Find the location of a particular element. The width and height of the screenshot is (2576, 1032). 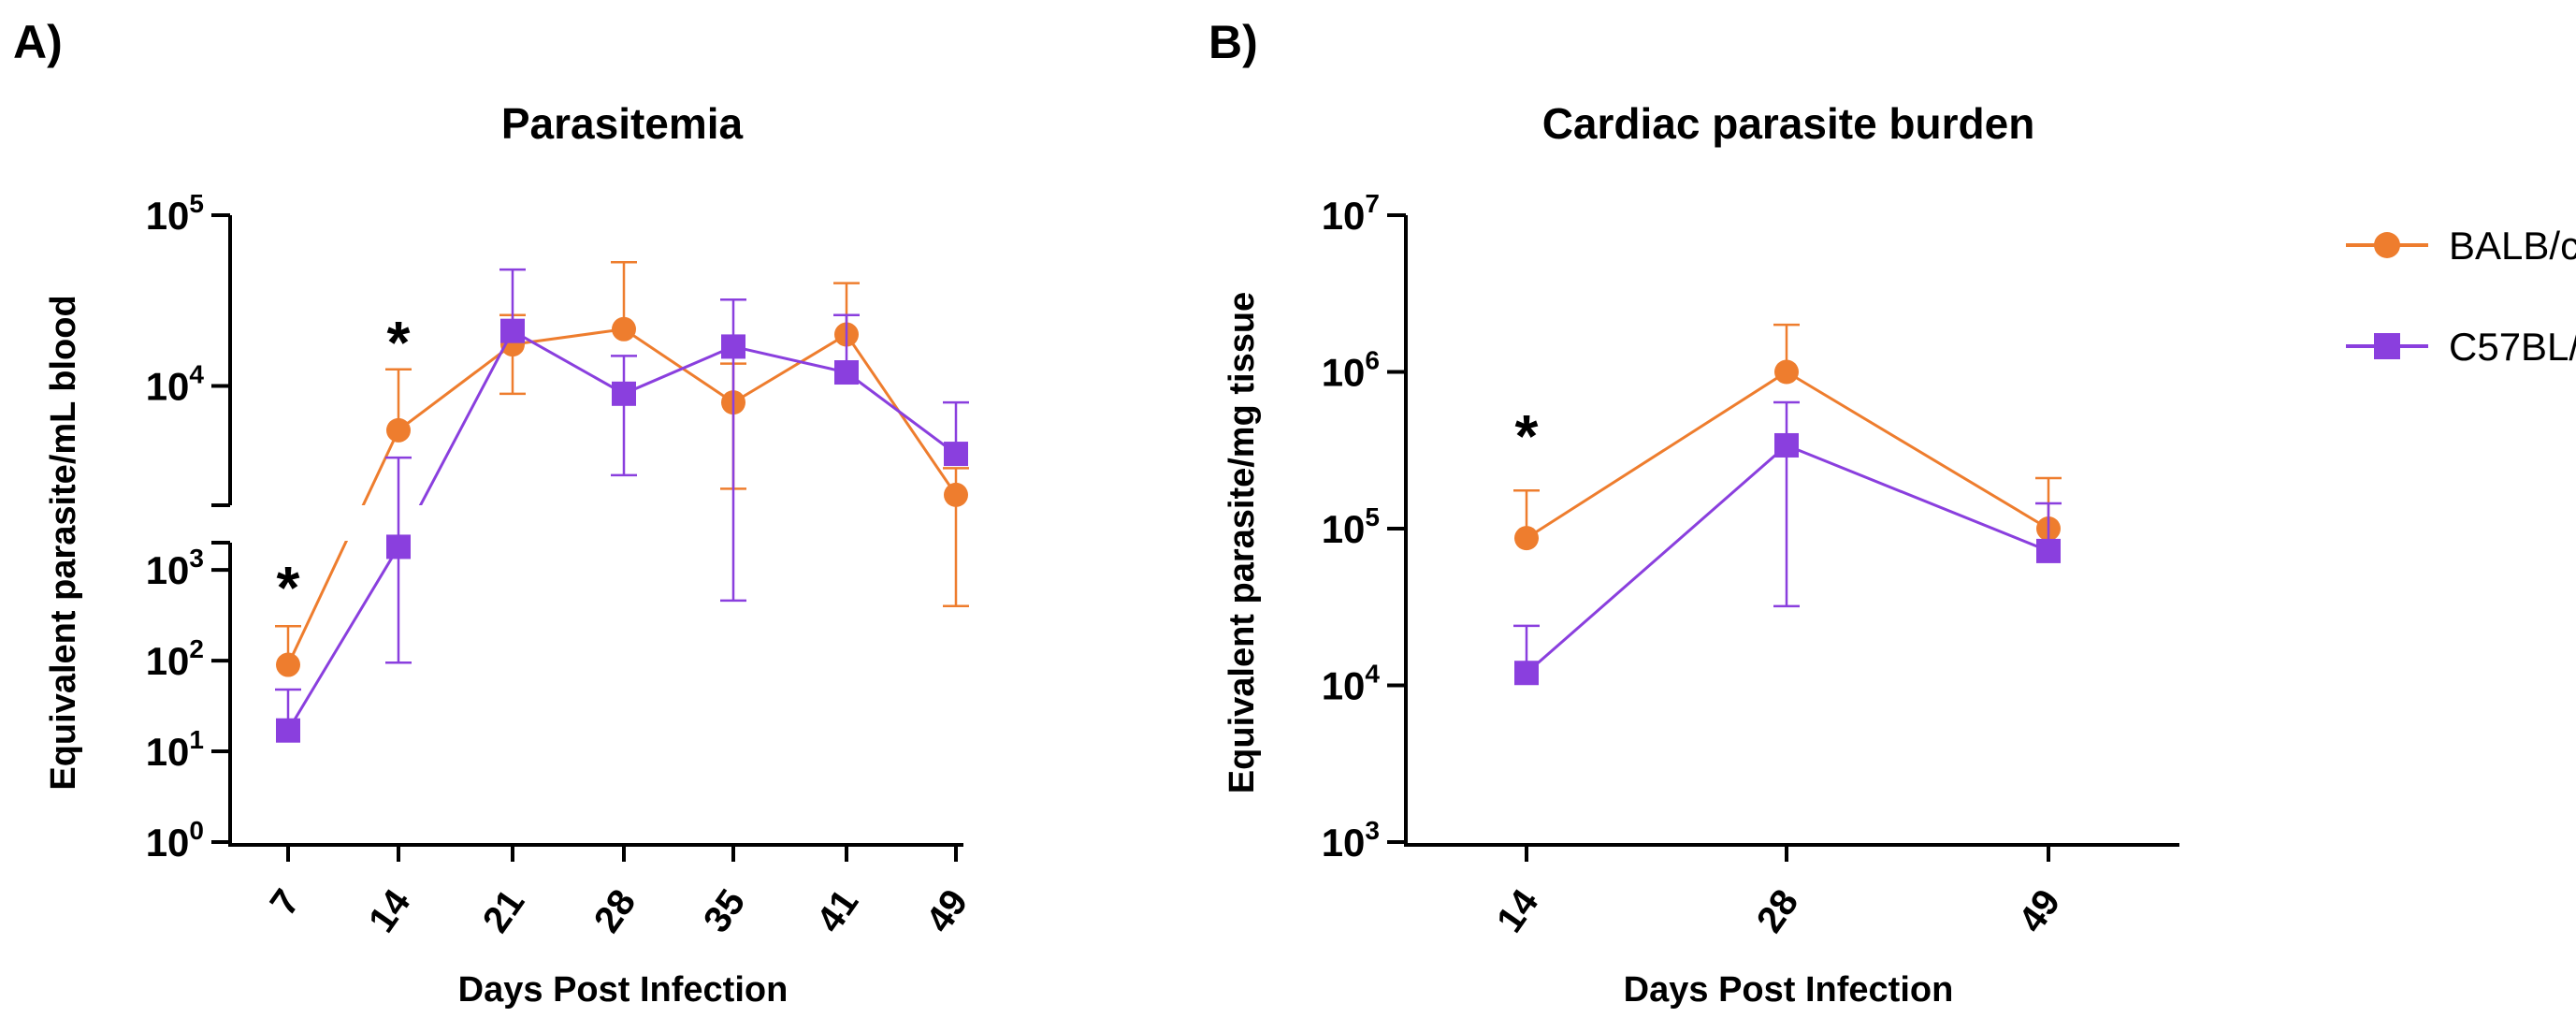

panel-a-title: Parasitemia is located at coordinates (622, 123).